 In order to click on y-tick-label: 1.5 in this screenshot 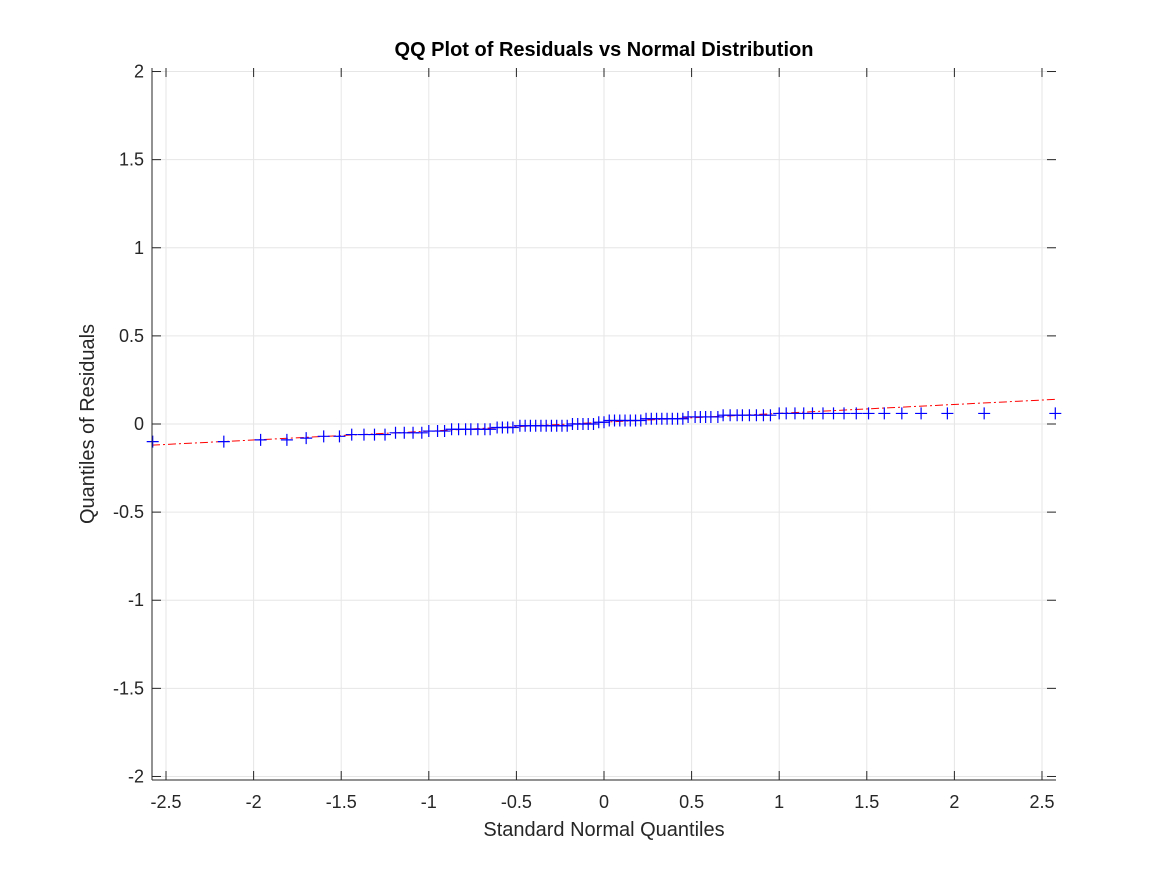, I will do `click(131, 160)`.